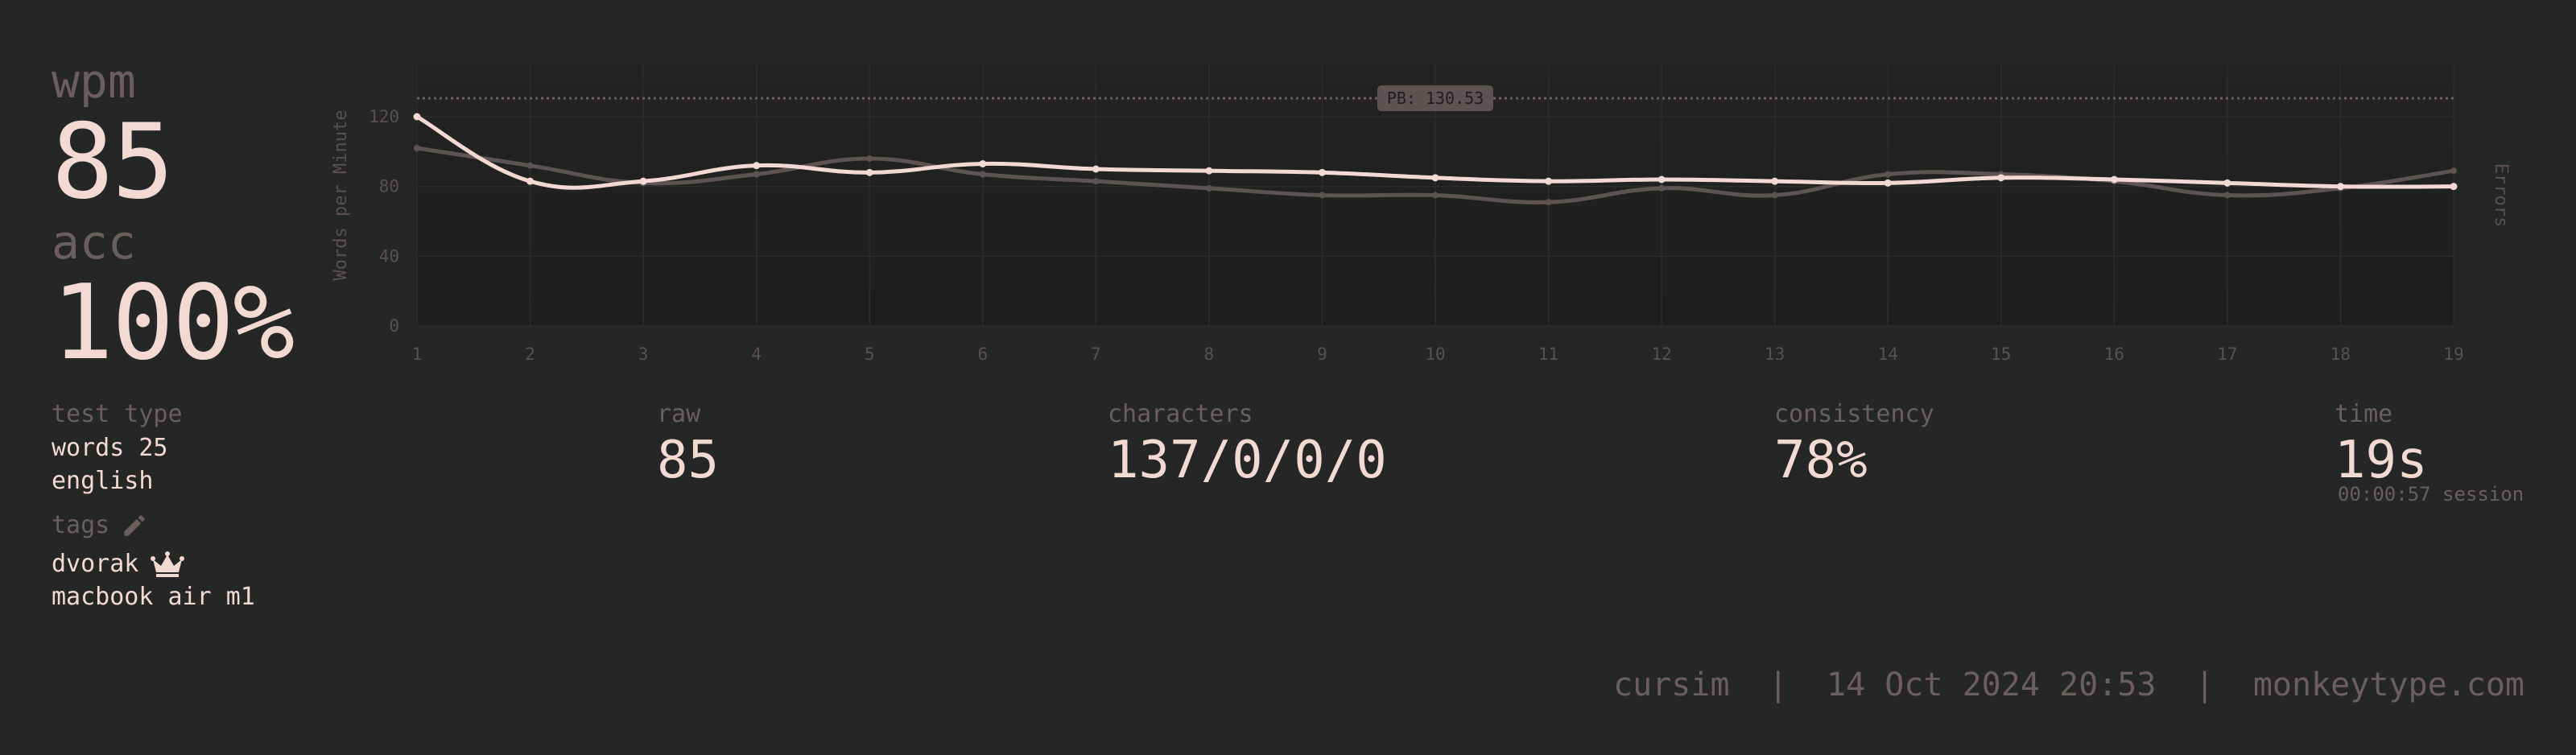 The height and width of the screenshot is (755, 2576). Describe the element at coordinates (870, 354) in the screenshot. I see `x-tick-label: 5` at that location.